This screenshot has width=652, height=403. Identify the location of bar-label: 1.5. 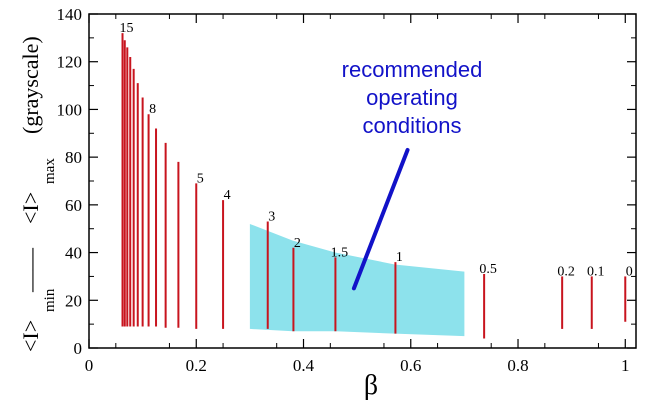
(340, 252).